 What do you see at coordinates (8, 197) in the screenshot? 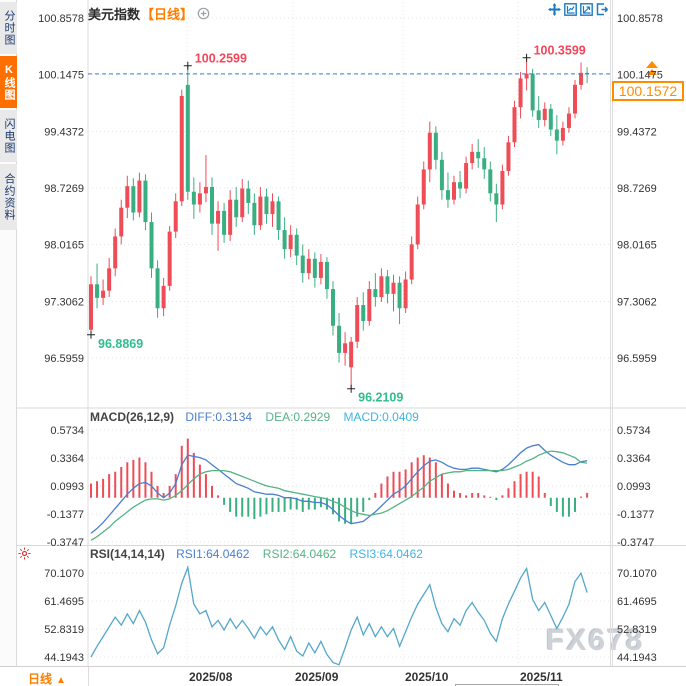
I see `sidebar-tab-contract-info: 合约资料` at bounding box center [8, 197].